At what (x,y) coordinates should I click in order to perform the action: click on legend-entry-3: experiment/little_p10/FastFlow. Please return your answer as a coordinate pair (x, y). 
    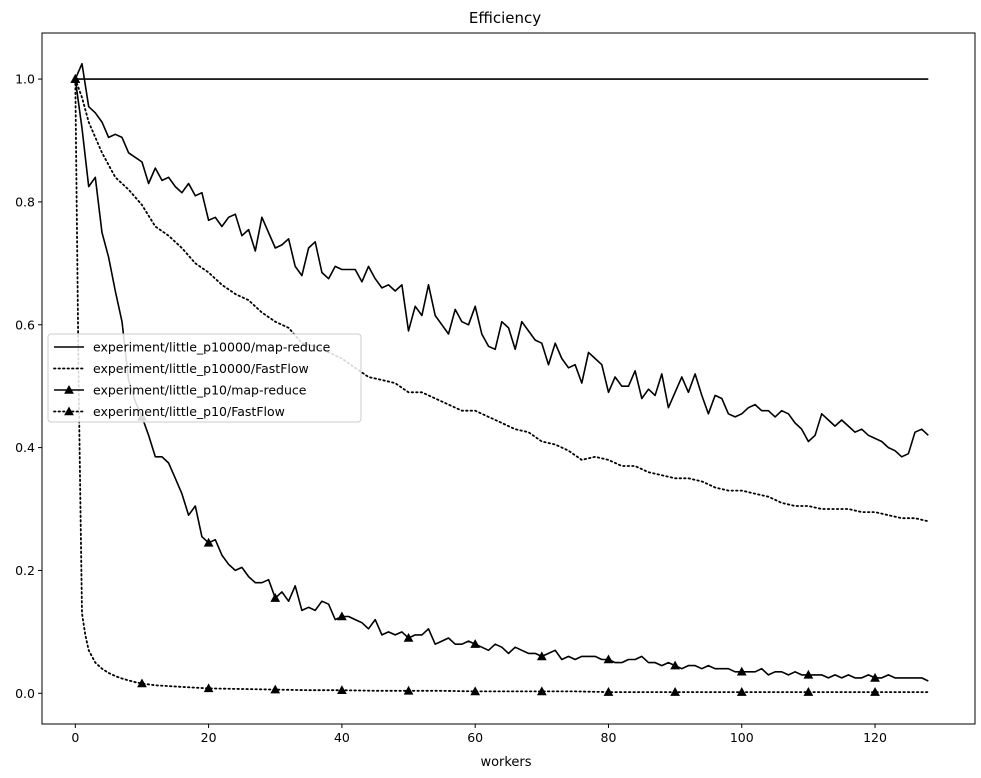
    Looking at the image, I should click on (189, 411).